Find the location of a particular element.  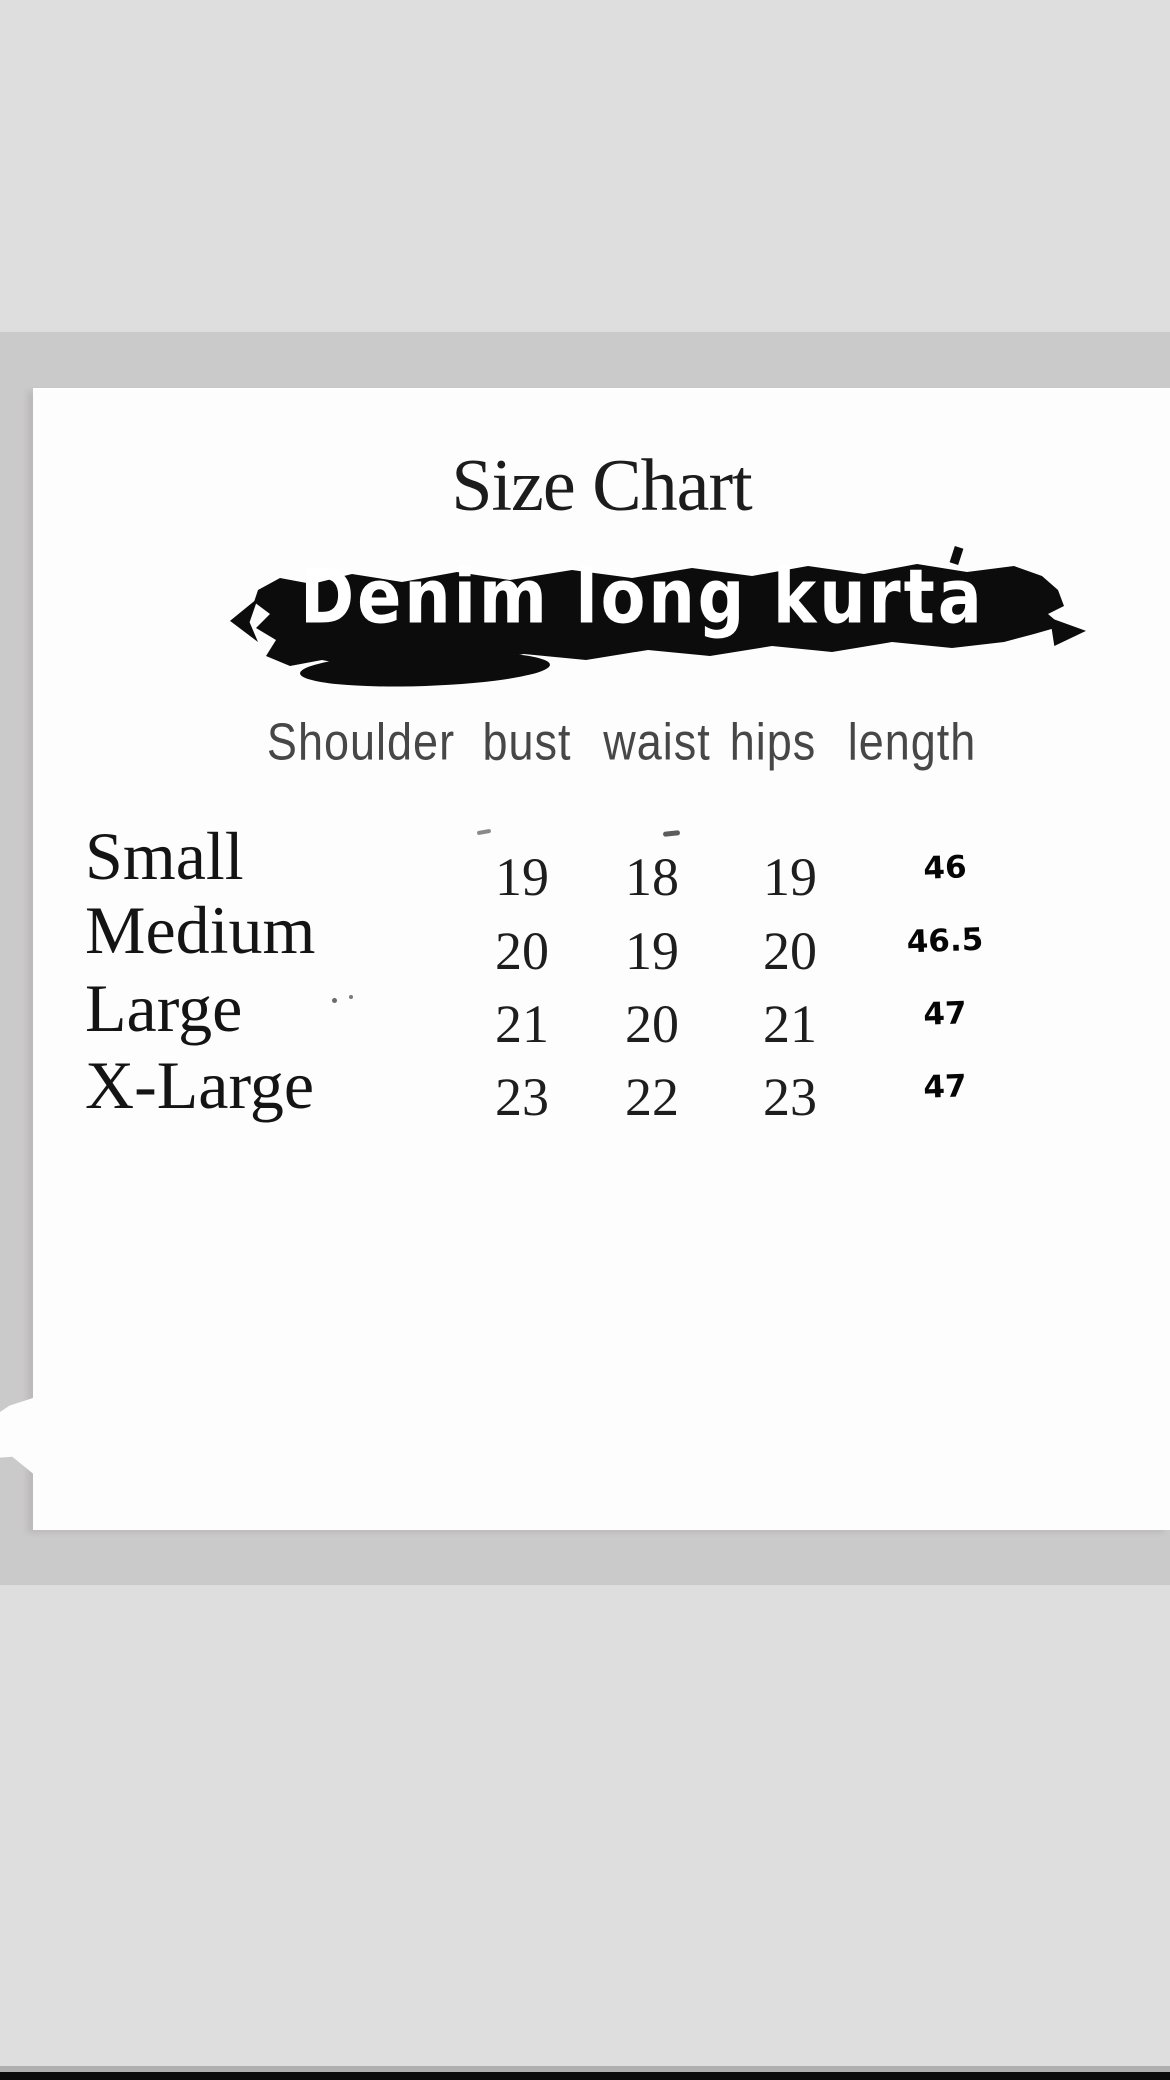

cell-bust: 23 is located at coordinates (522, 1097).